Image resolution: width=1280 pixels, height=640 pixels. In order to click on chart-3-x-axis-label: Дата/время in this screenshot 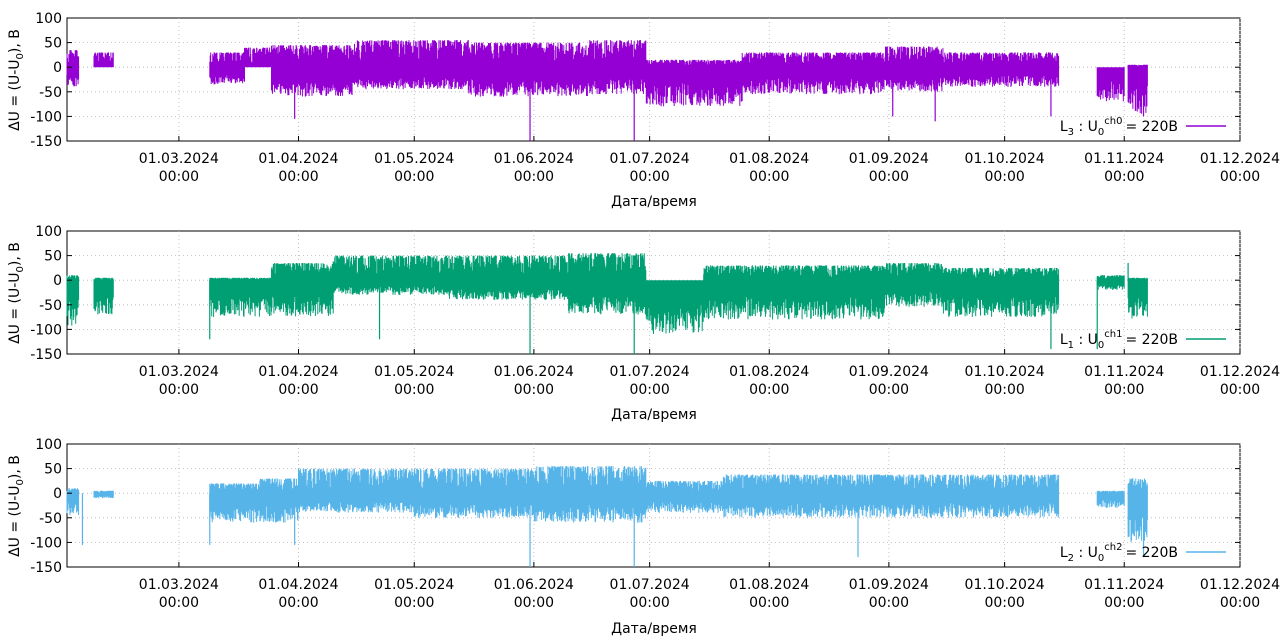, I will do `click(654, 629)`.